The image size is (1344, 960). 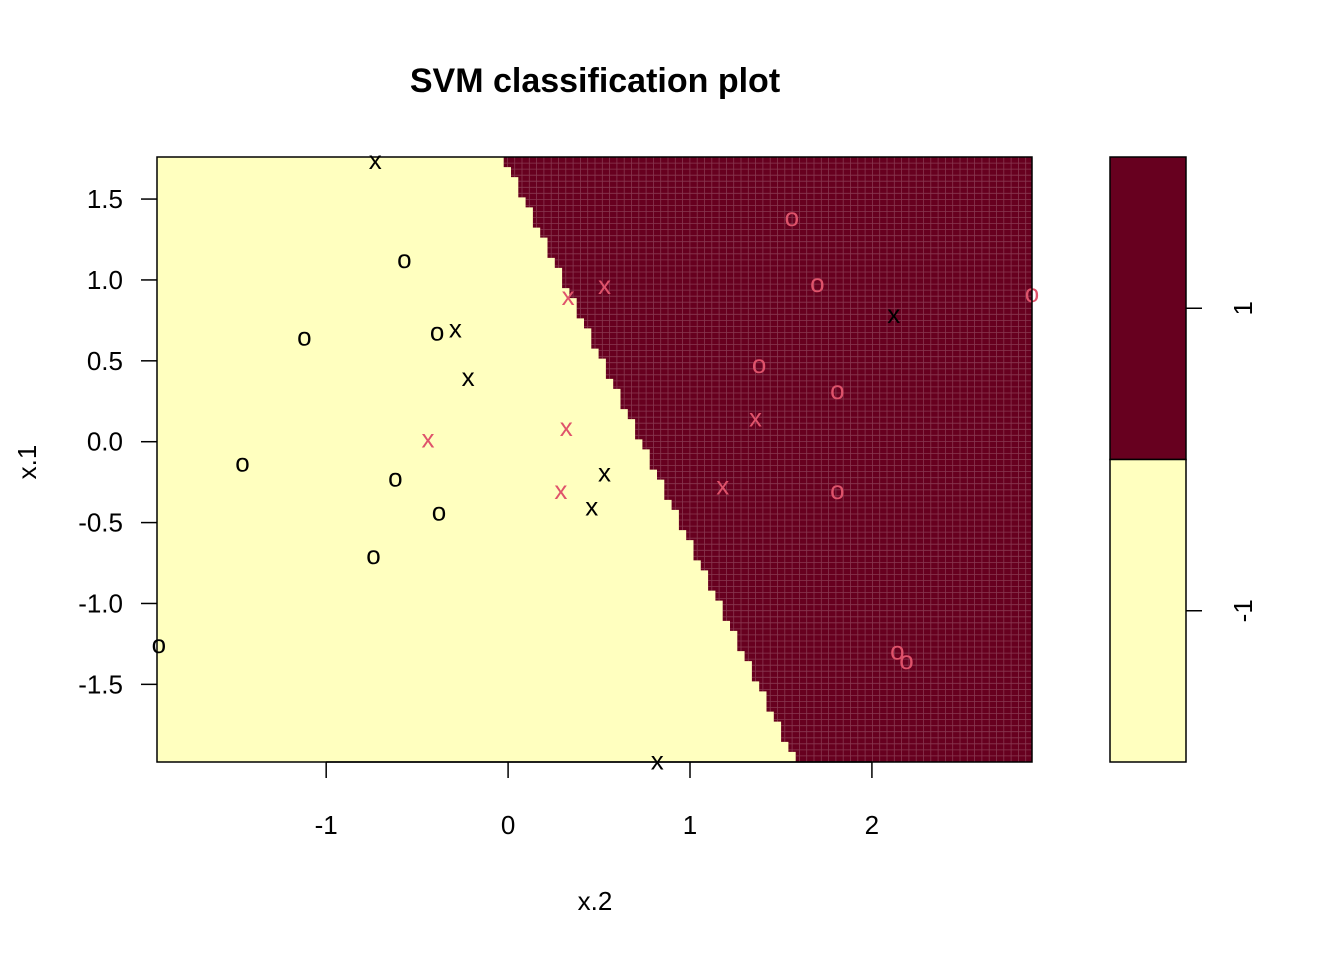 I want to click on chart-title: SVM classification plot, so click(x=595, y=81).